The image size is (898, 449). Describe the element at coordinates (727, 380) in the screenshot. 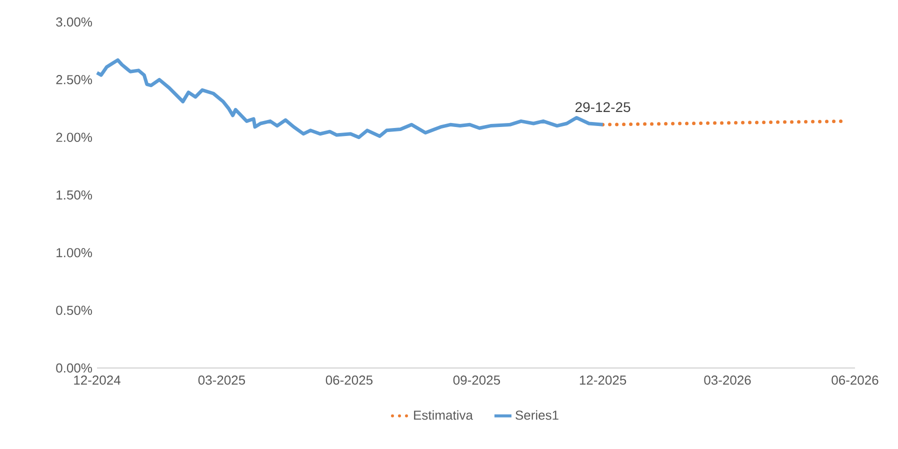

I see `x-tick-label: 03-2026` at that location.